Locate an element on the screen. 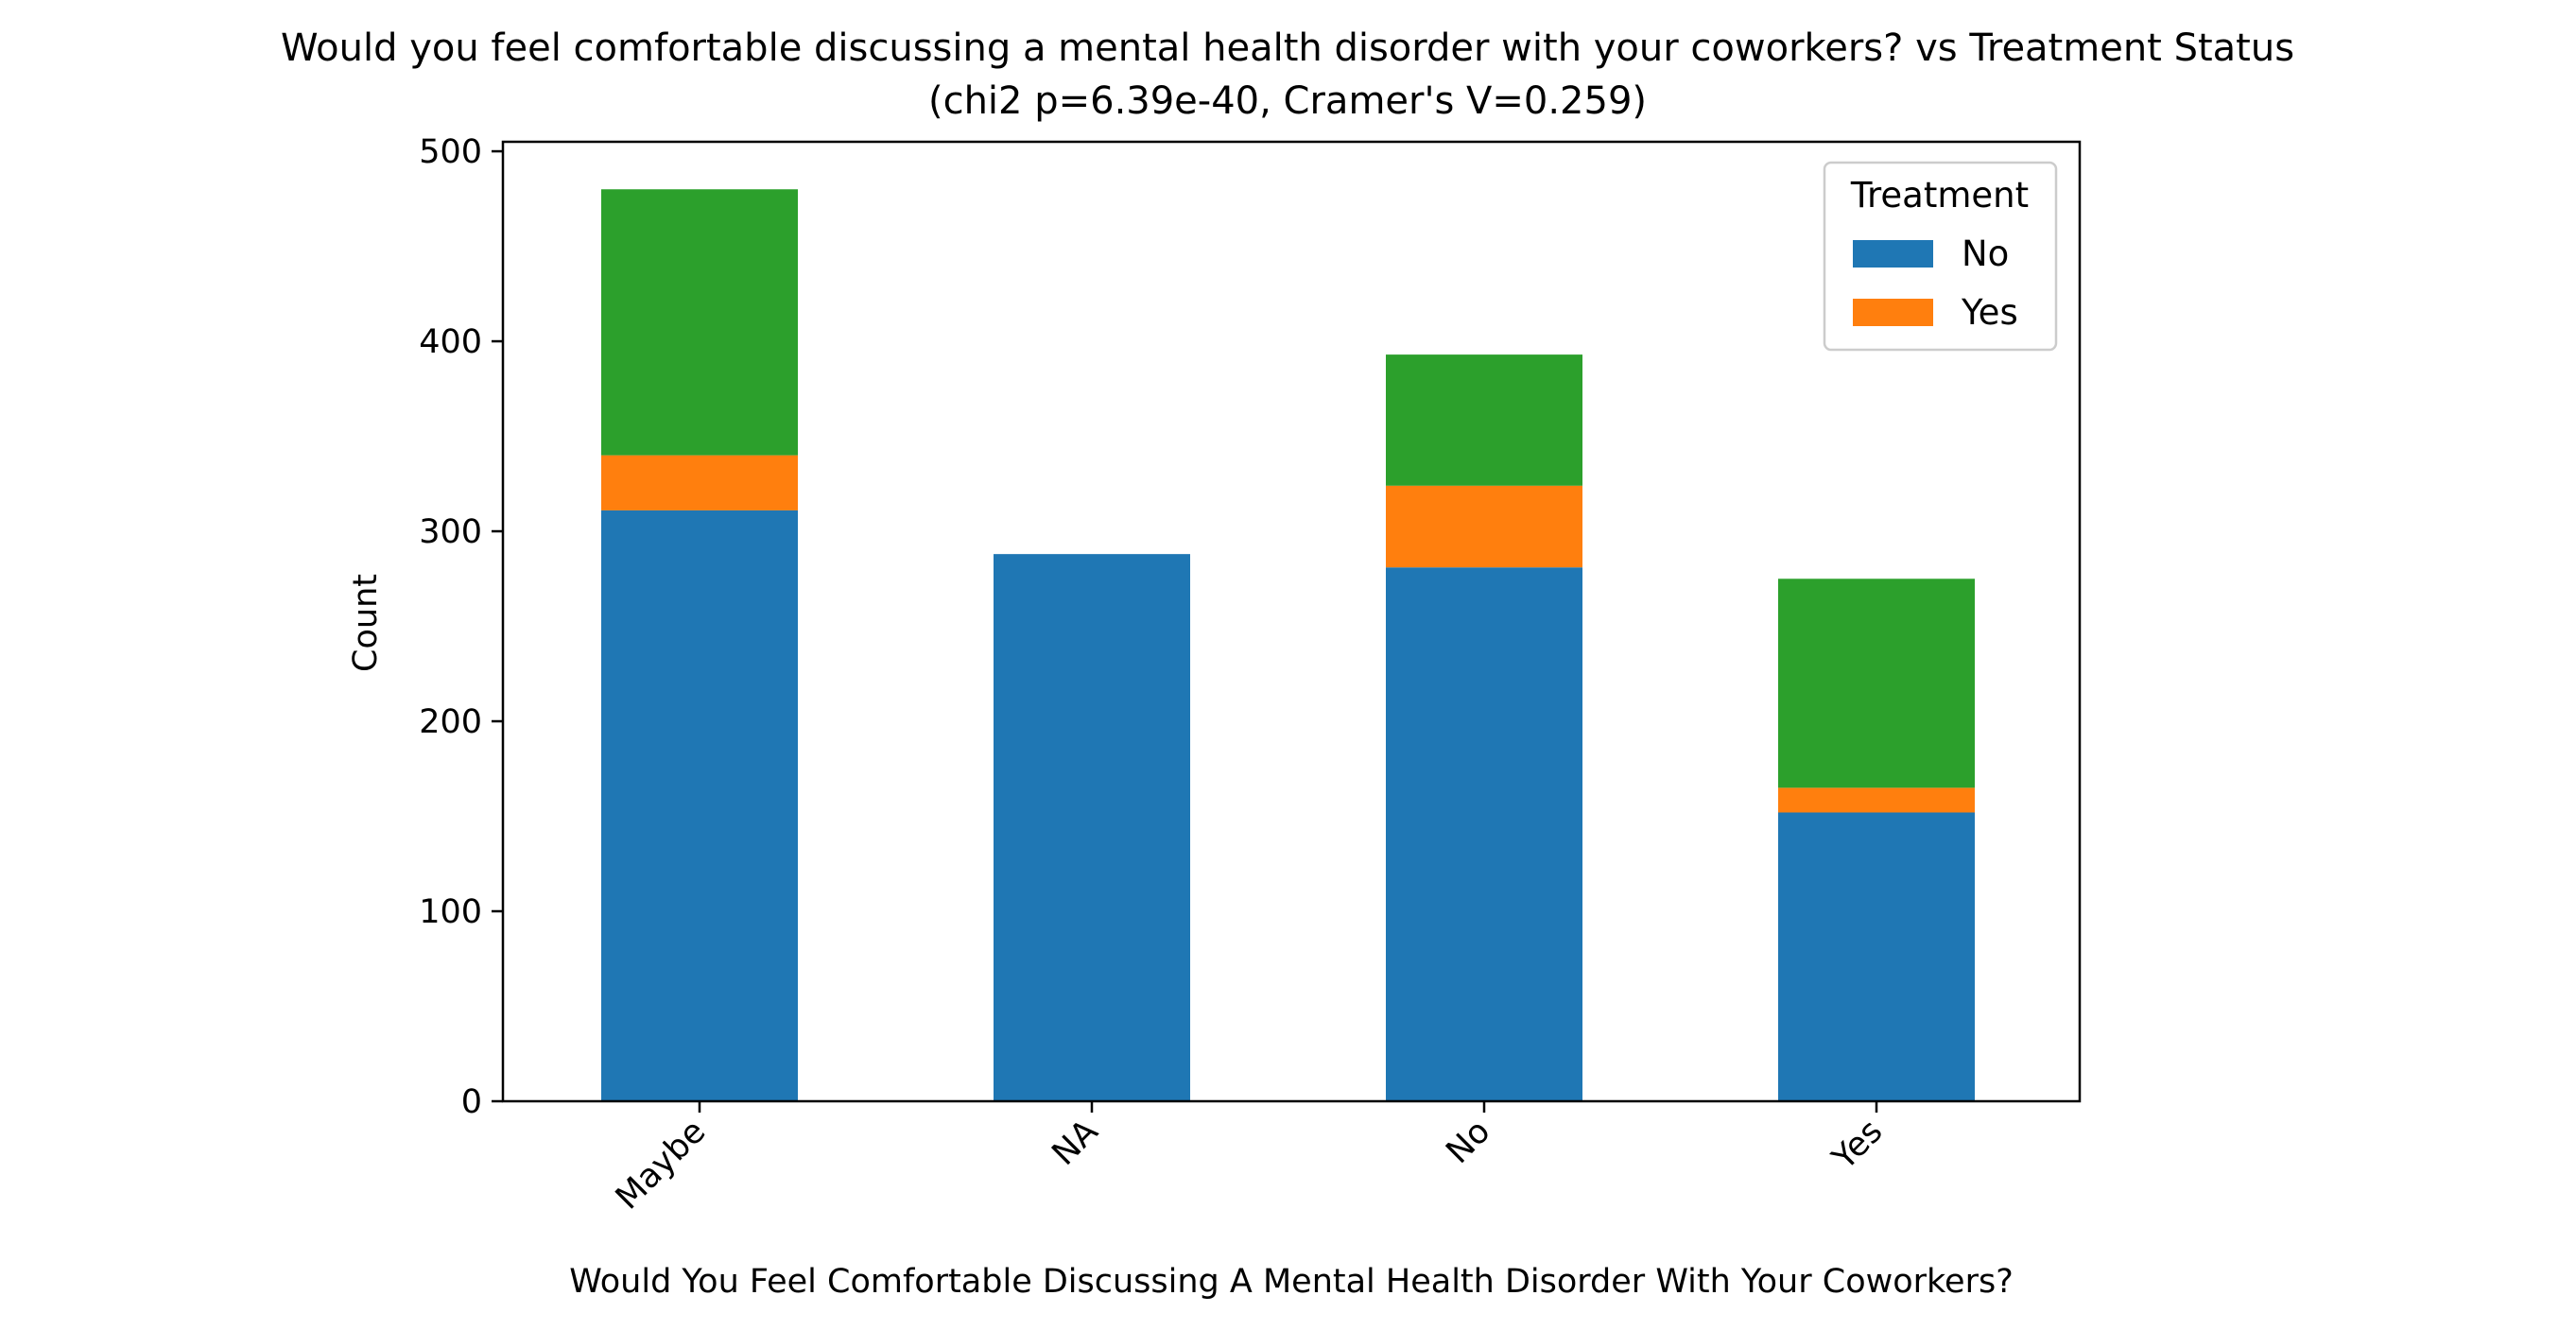  y-tick-label: 400 is located at coordinates (451, 342).